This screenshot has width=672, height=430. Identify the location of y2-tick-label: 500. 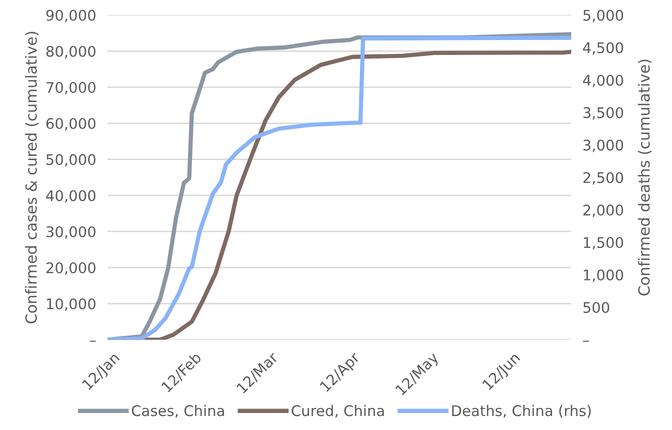
(596, 307).